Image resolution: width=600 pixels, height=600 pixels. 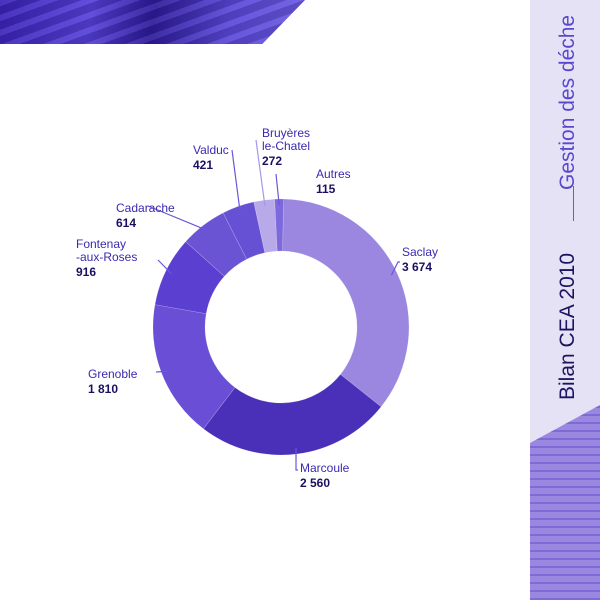 What do you see at coordinates (272, 161) in the screenshot?
I see `slice-value: 272` at bounding box center [272, 161].